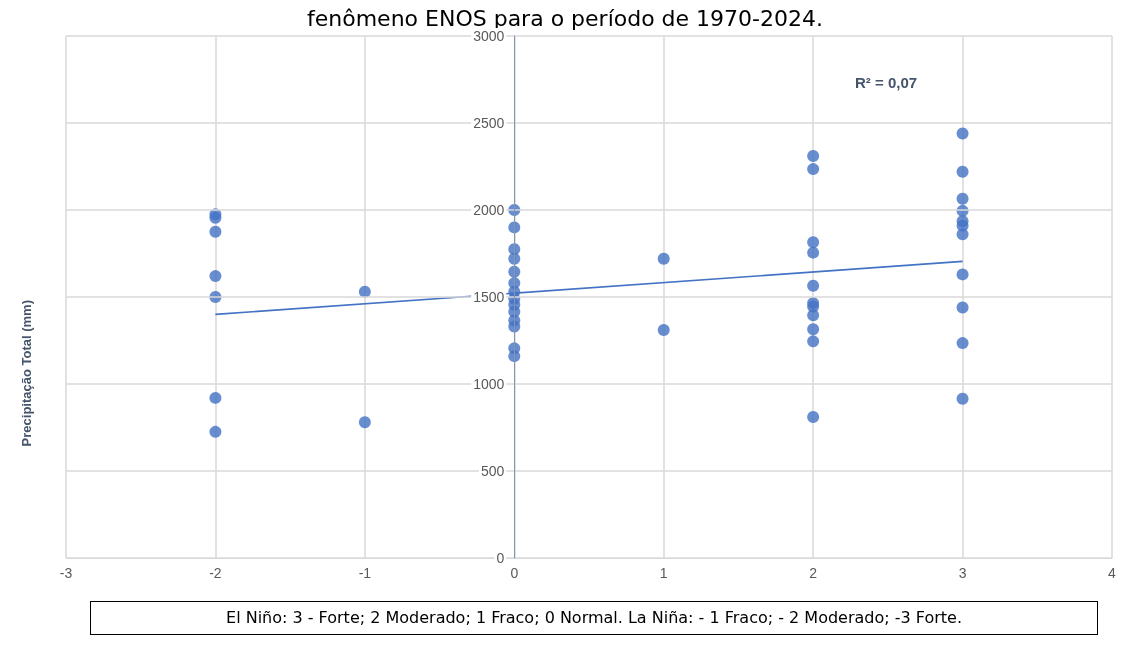  What do you see at coordinates (594, 618) in the screenshot?
I see `text: El Niño: 3 - Forte; 2 Moderado; 1 Fraco; 0 Normal. La Niña: - 1 Fraco; - 2 Moderado; -3 Forte.` at bounding box center [594, 618].